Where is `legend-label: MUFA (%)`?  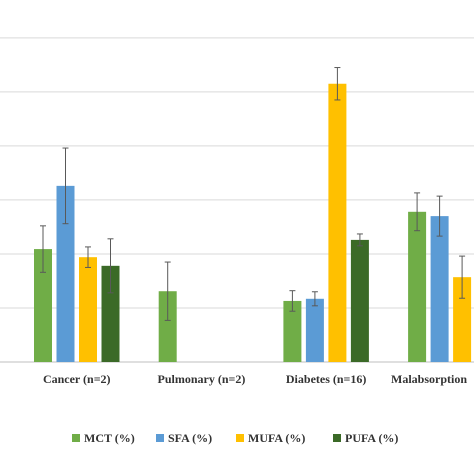
legend-label: MUFA (%) is located at coordinates (276, 438).